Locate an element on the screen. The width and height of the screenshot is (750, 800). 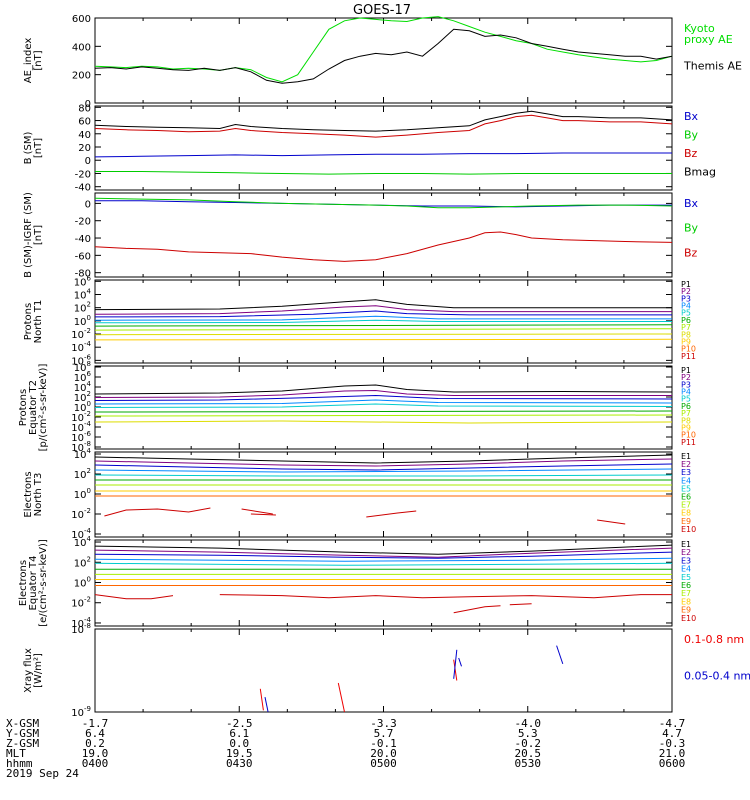
ephemeris-value: 21.0 is located at coordinates (672, 753).